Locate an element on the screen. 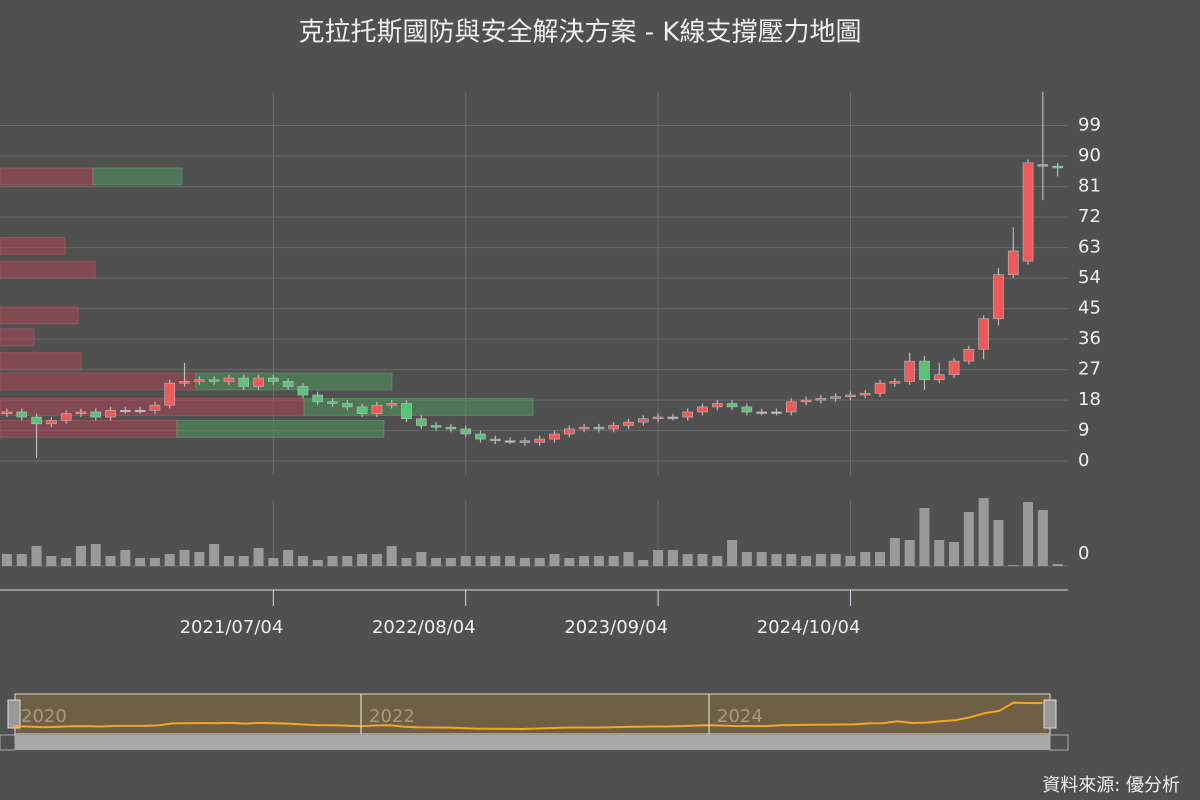 Image resolution: width=1200 pixels, height=800 pixels. scrollbar is located at coordinates (532, 742).